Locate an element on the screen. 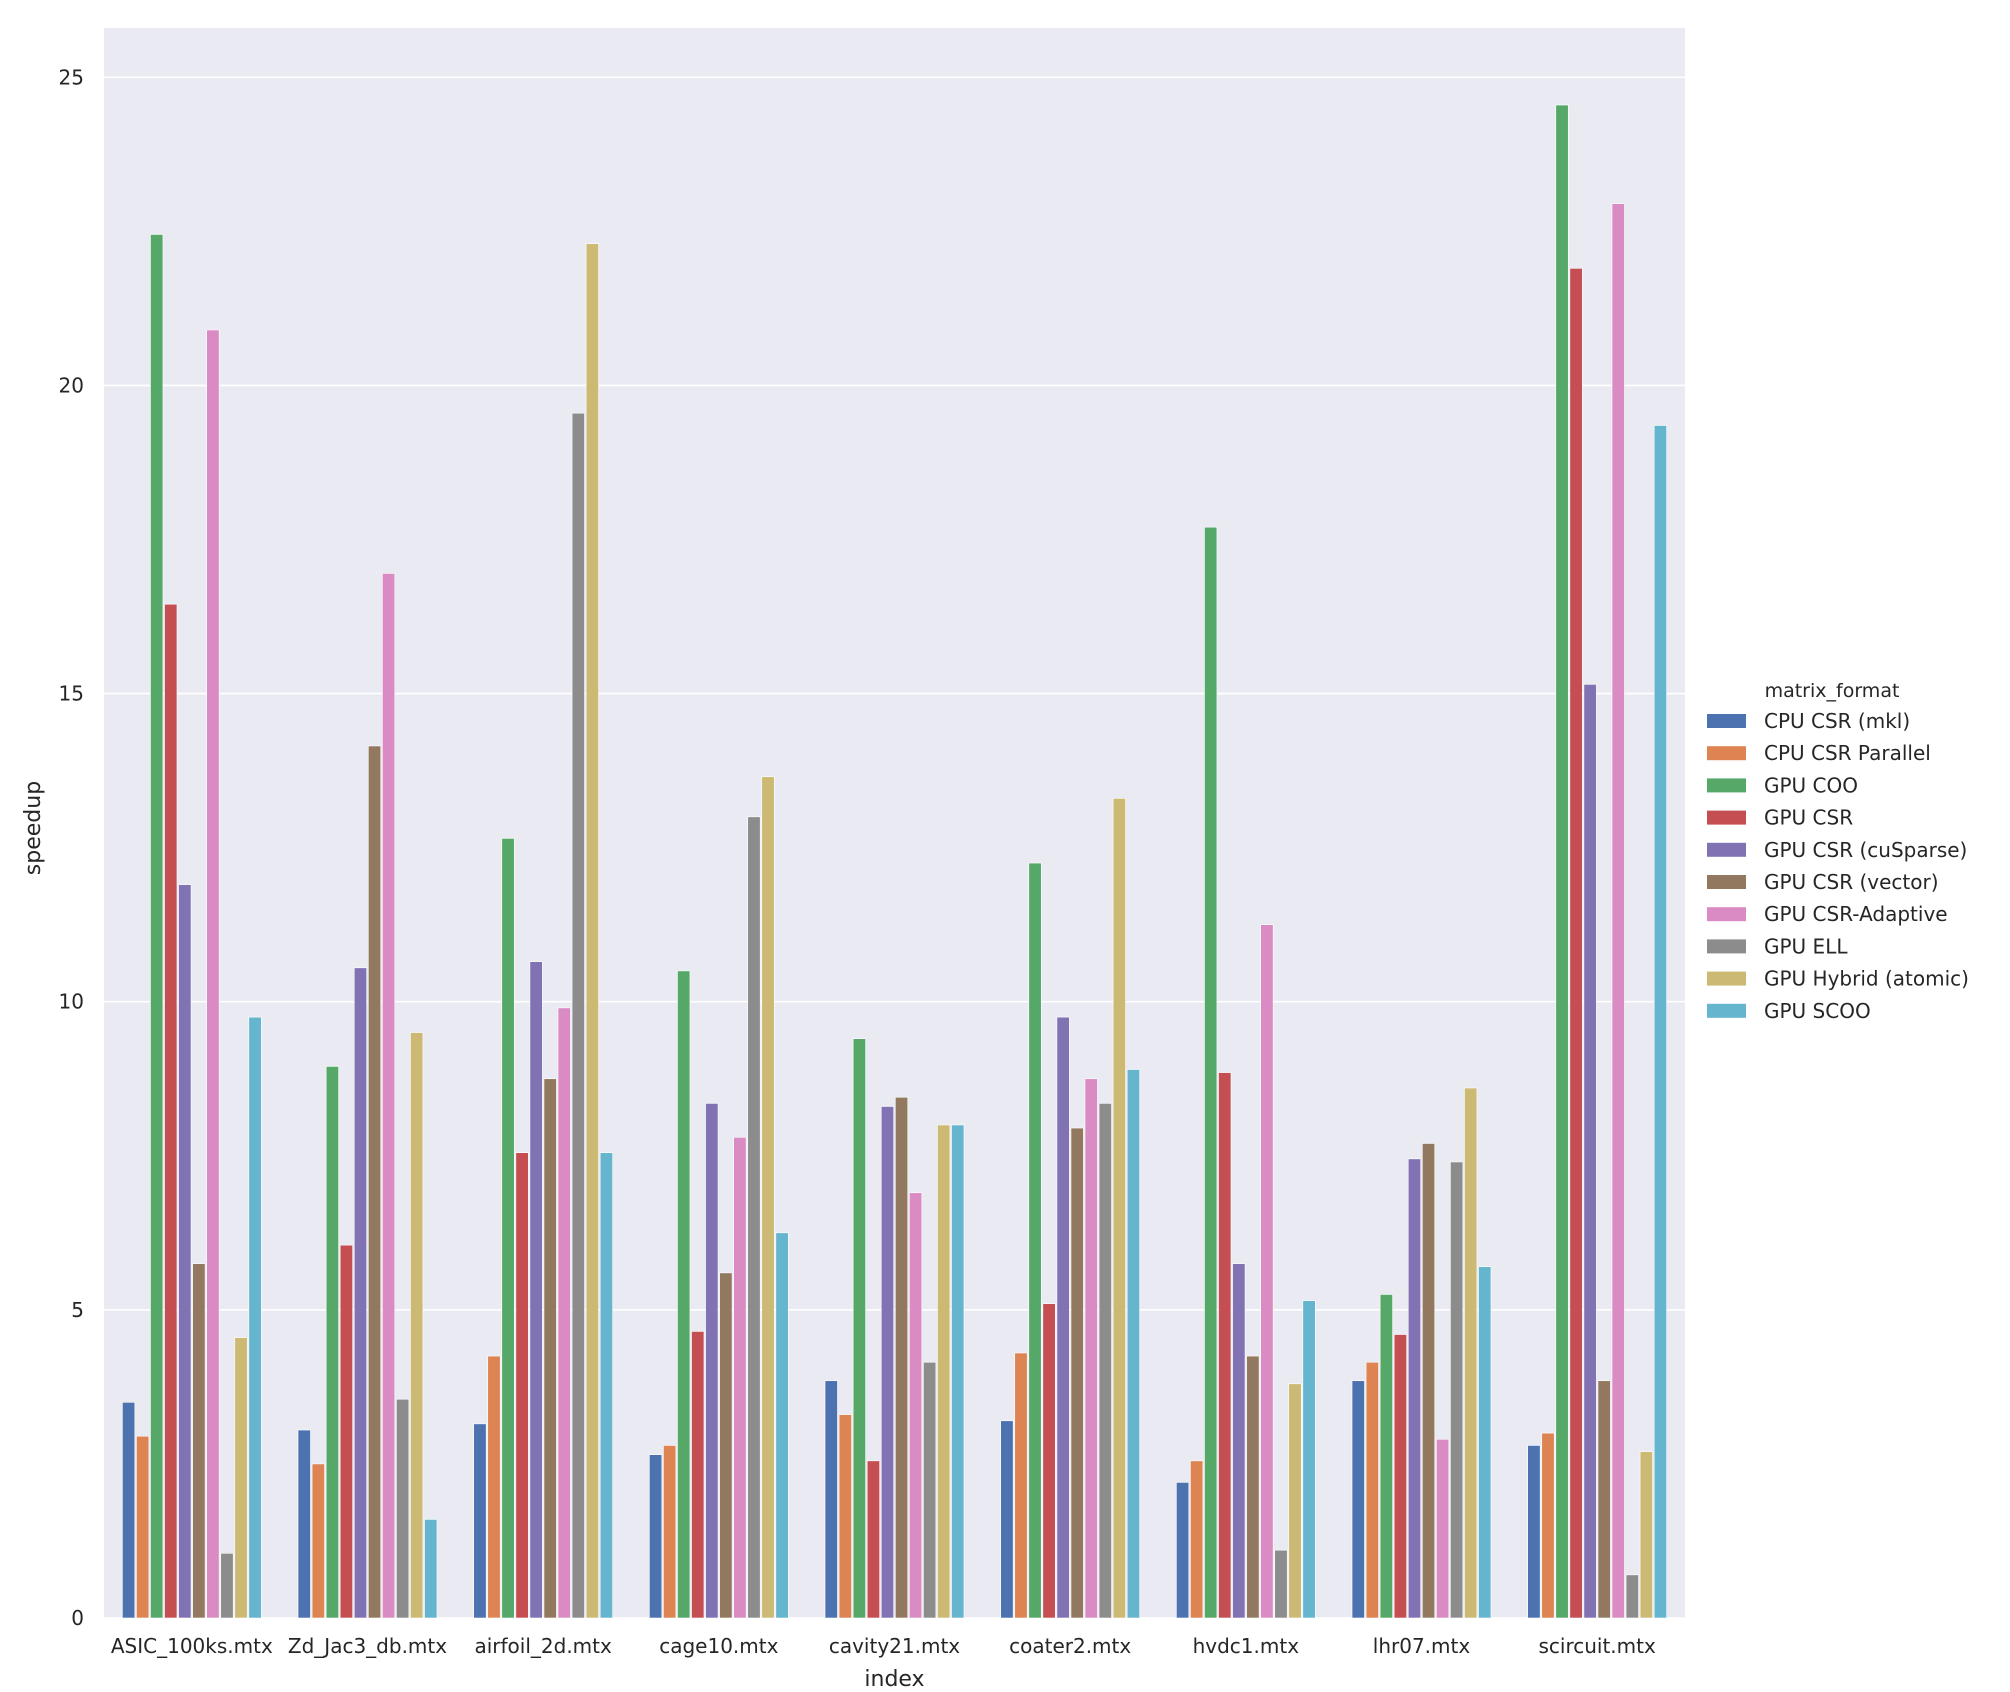  x-tick-label: hvdc1.mtx is located at coordinates (1246, 1646).